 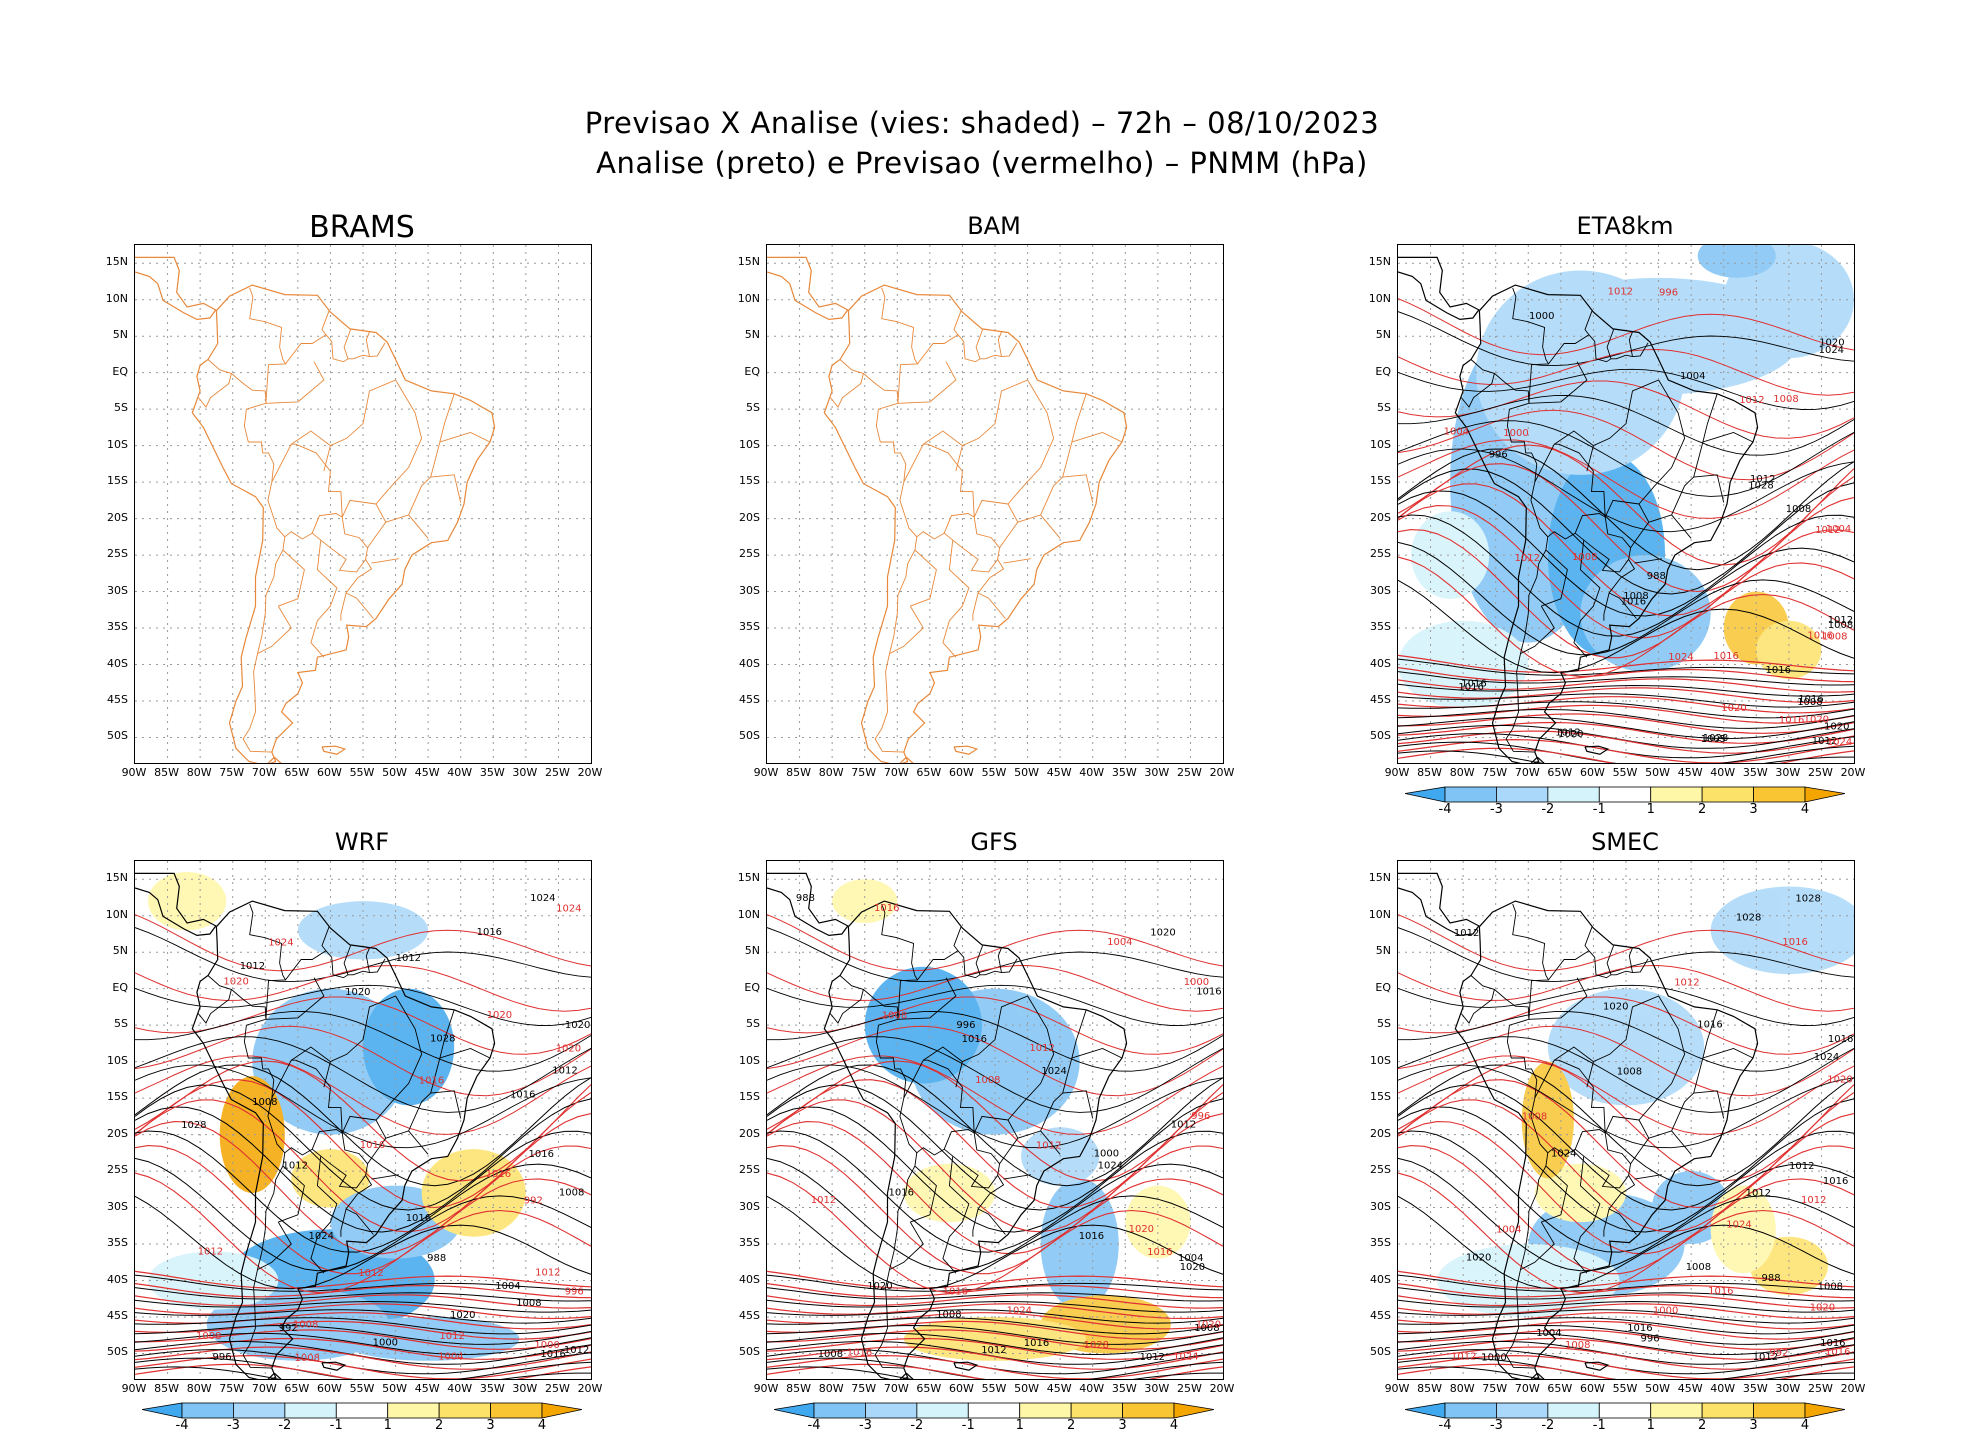 What do you see at coordinates (427, 1388) in the screenshot?
I see `lon-tick-label: 45W` at bounding box center [427, 1388].